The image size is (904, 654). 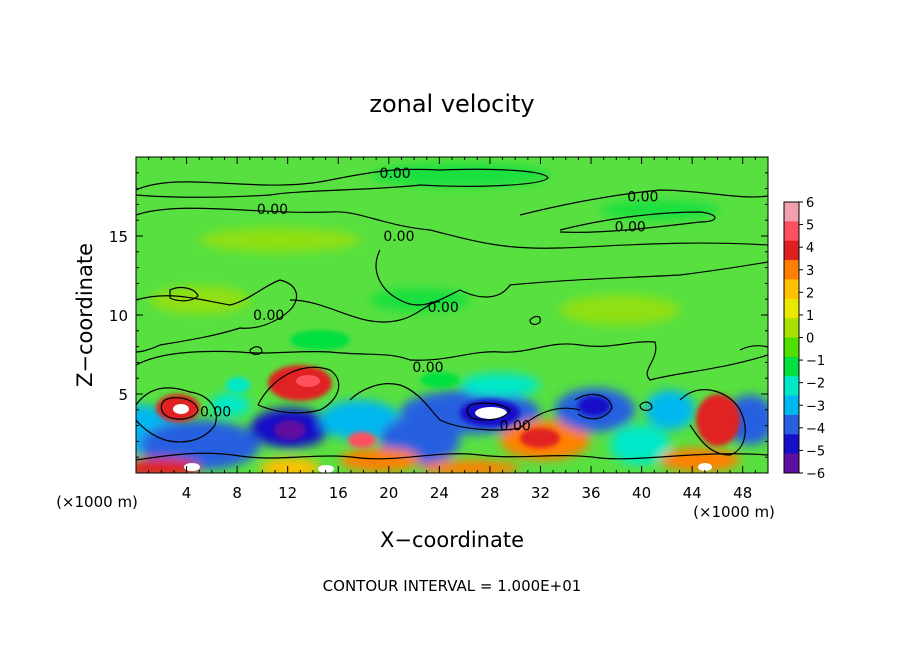 What do you see at coordinates (810, 316) in the screenshot?
I see `colorbar-label: 1` at bounding box center [810, 316].